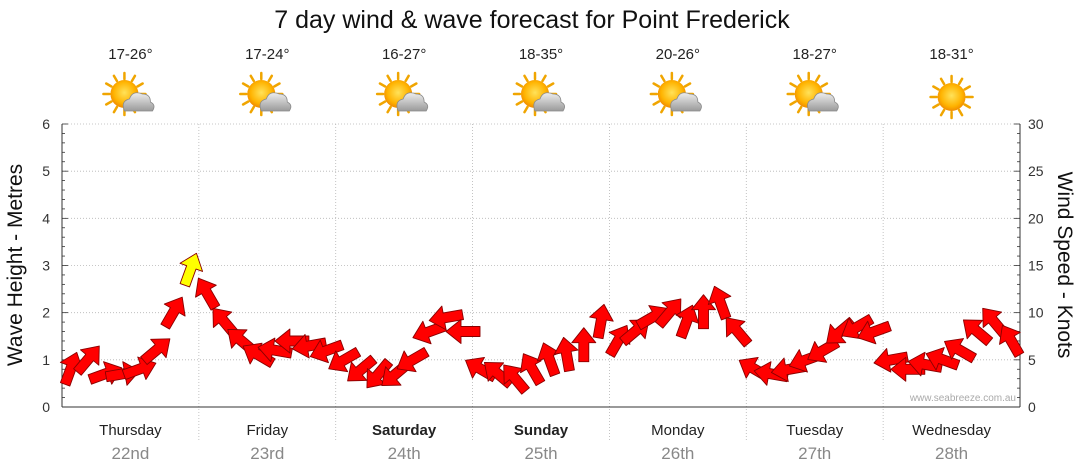 The height and width of the screenshot is (475, 1080). Describe the element at coordinates (46, 266) in the screenshot. I see `y-left-tick-label: 3` at that location.